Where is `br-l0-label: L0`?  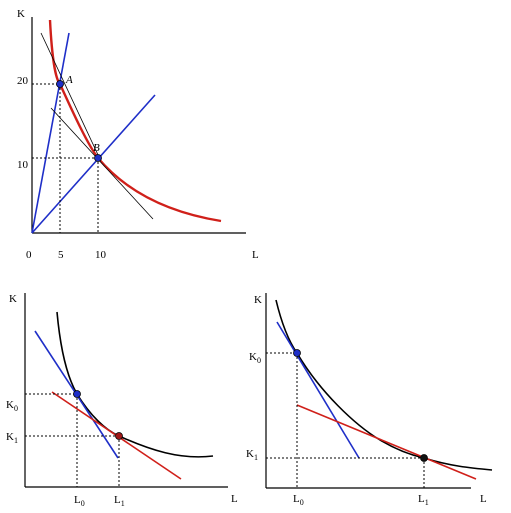 br-l0-label: L0 is located at coordinates (298, 500).